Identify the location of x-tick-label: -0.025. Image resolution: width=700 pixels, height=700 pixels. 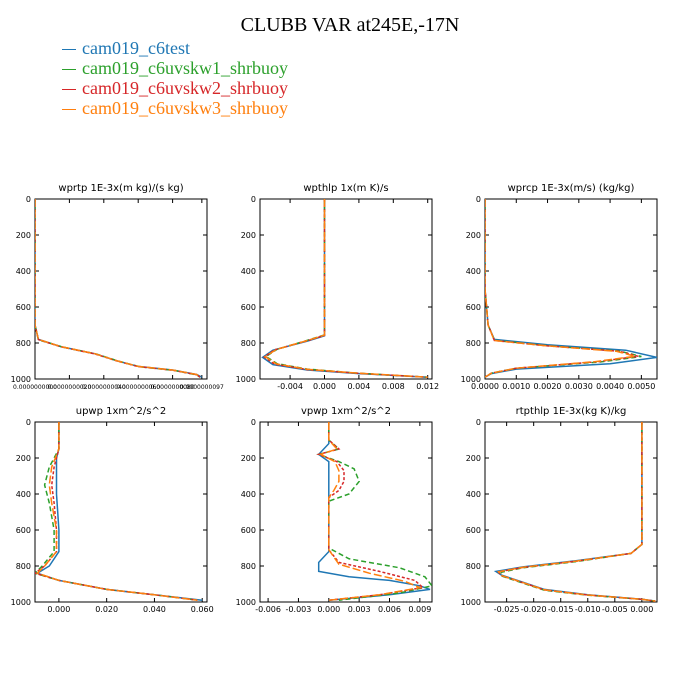
(507, 609).